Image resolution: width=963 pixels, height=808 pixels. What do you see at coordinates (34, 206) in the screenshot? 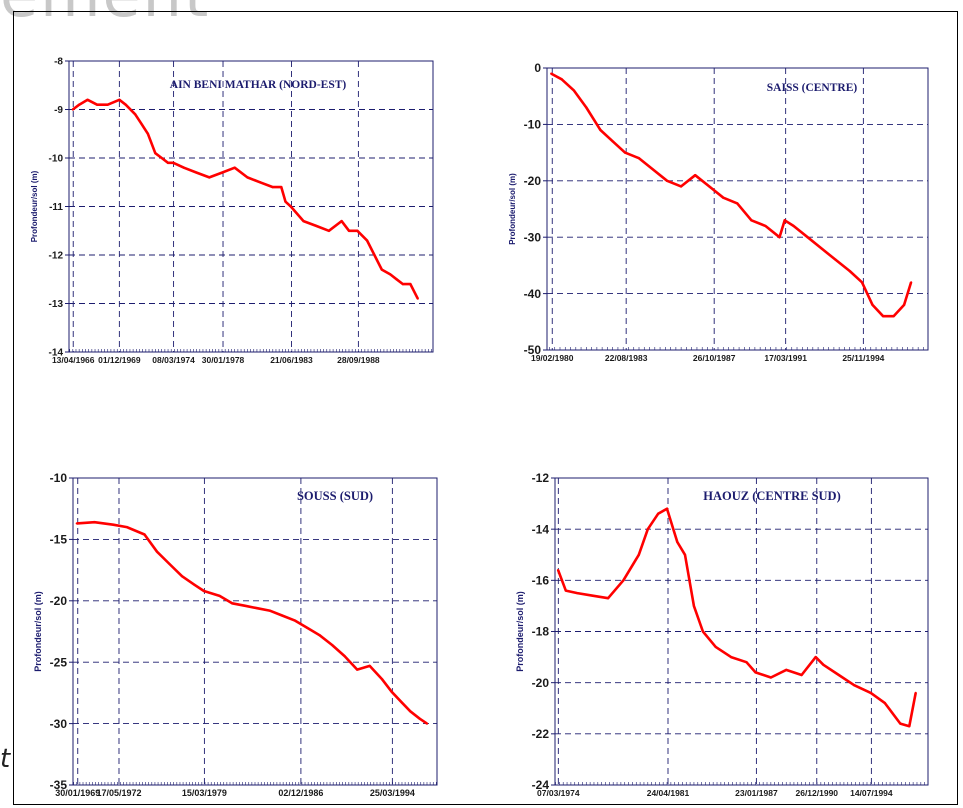
I see `y-axis-label: Profondeur/sol (m)` at bounding box center [34, 206].